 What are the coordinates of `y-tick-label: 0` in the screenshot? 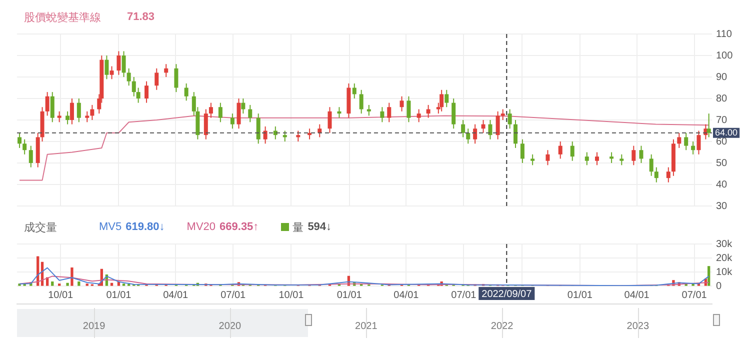 It's located at (719, 286).